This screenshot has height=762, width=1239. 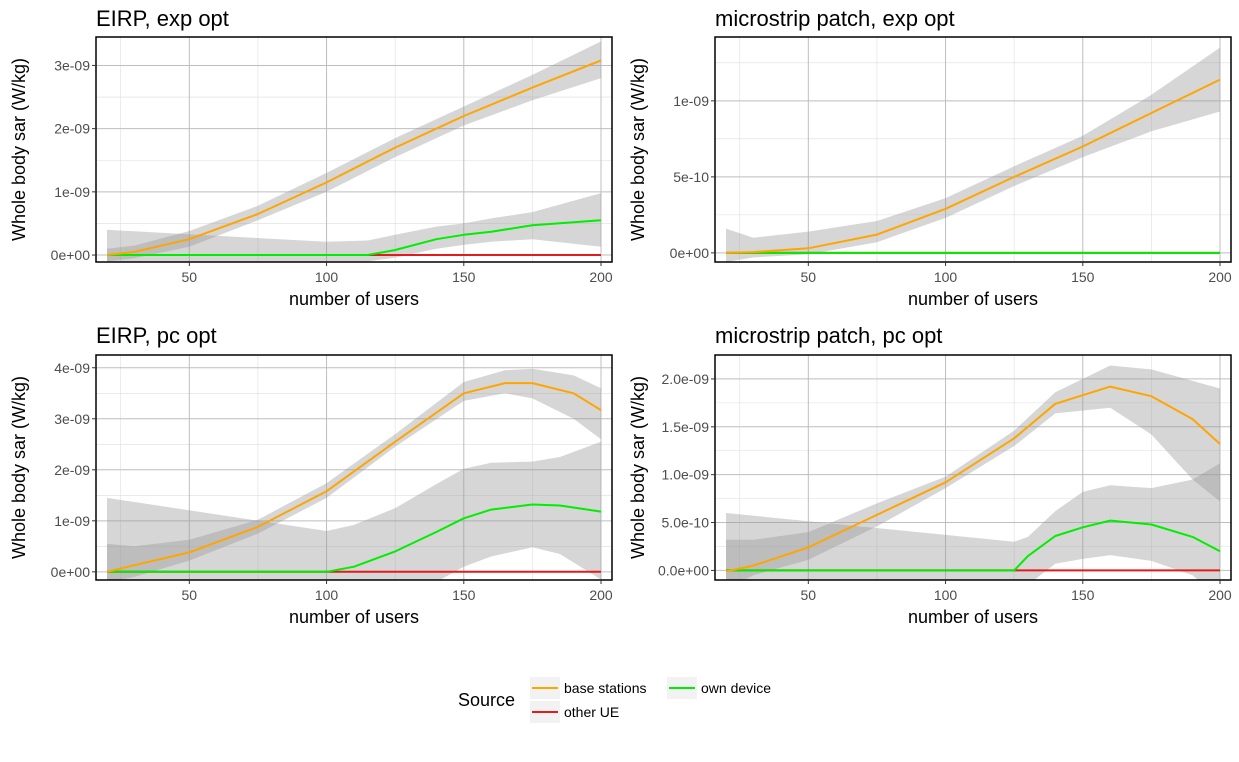 I want to click on legend-title: Source, so click(x=486, y=700).